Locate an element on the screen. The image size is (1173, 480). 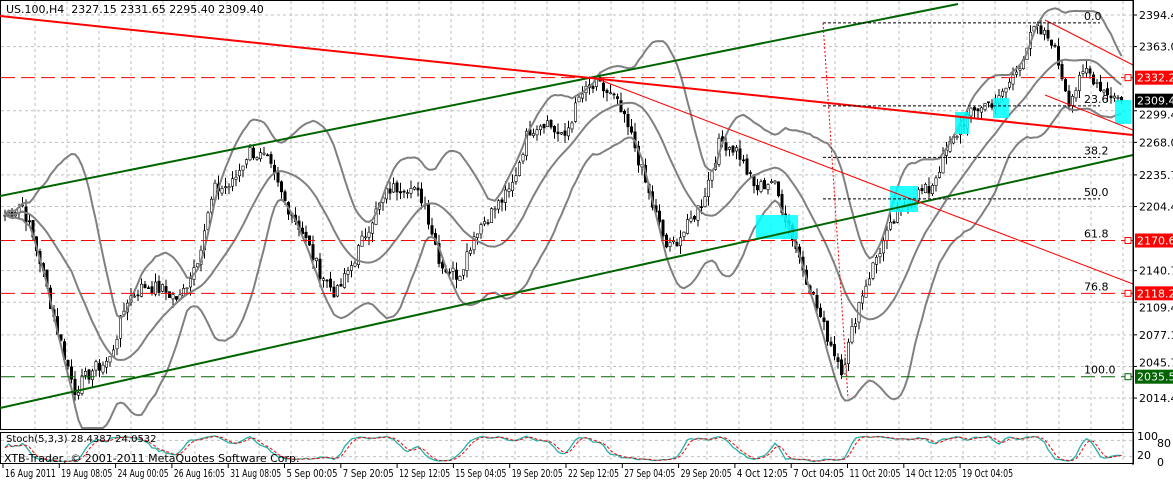
price-tick-label: 2077.10 is located at coordinates (1156, 335).